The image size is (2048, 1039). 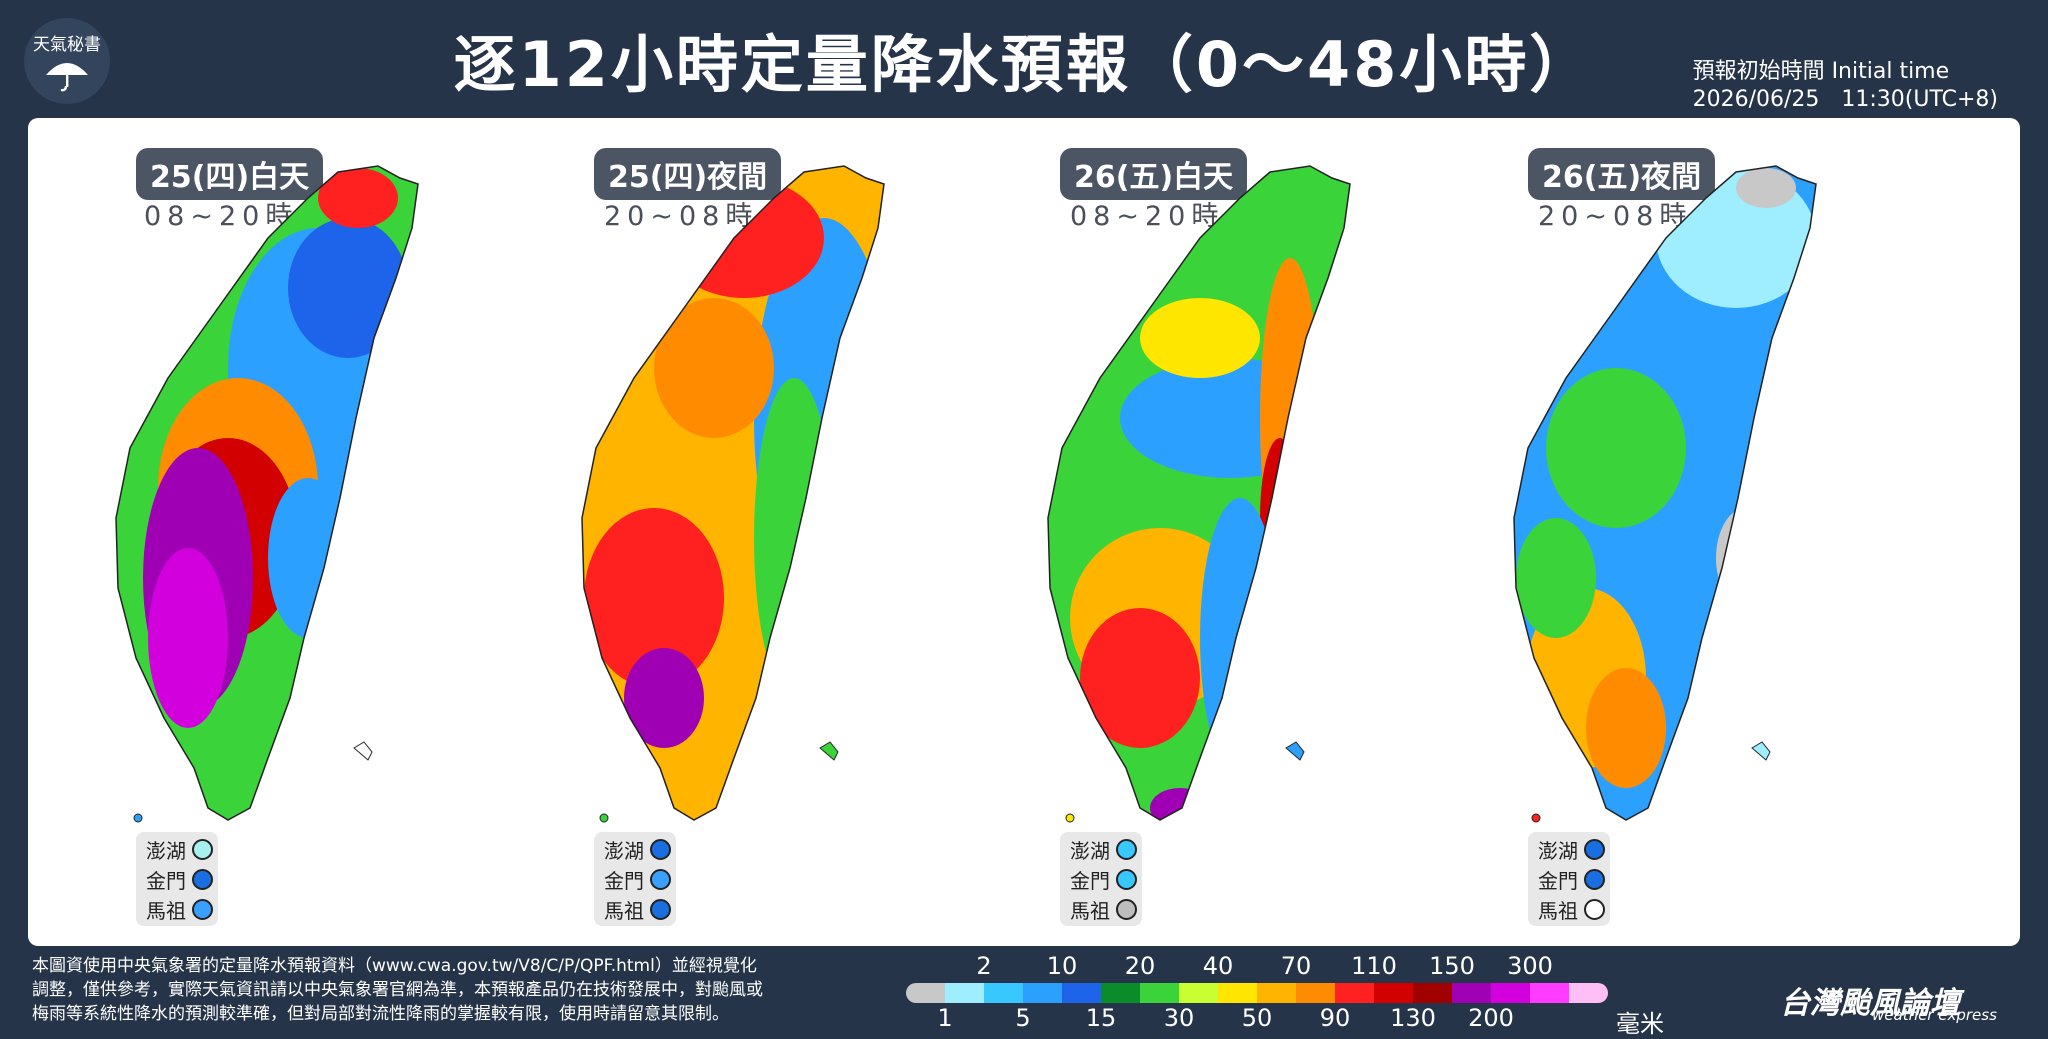 What do you see at coordinates (1640, 1024) in the screenshot?
I see `legend-unit: 毫米` at bounding box center [1640, 1024].